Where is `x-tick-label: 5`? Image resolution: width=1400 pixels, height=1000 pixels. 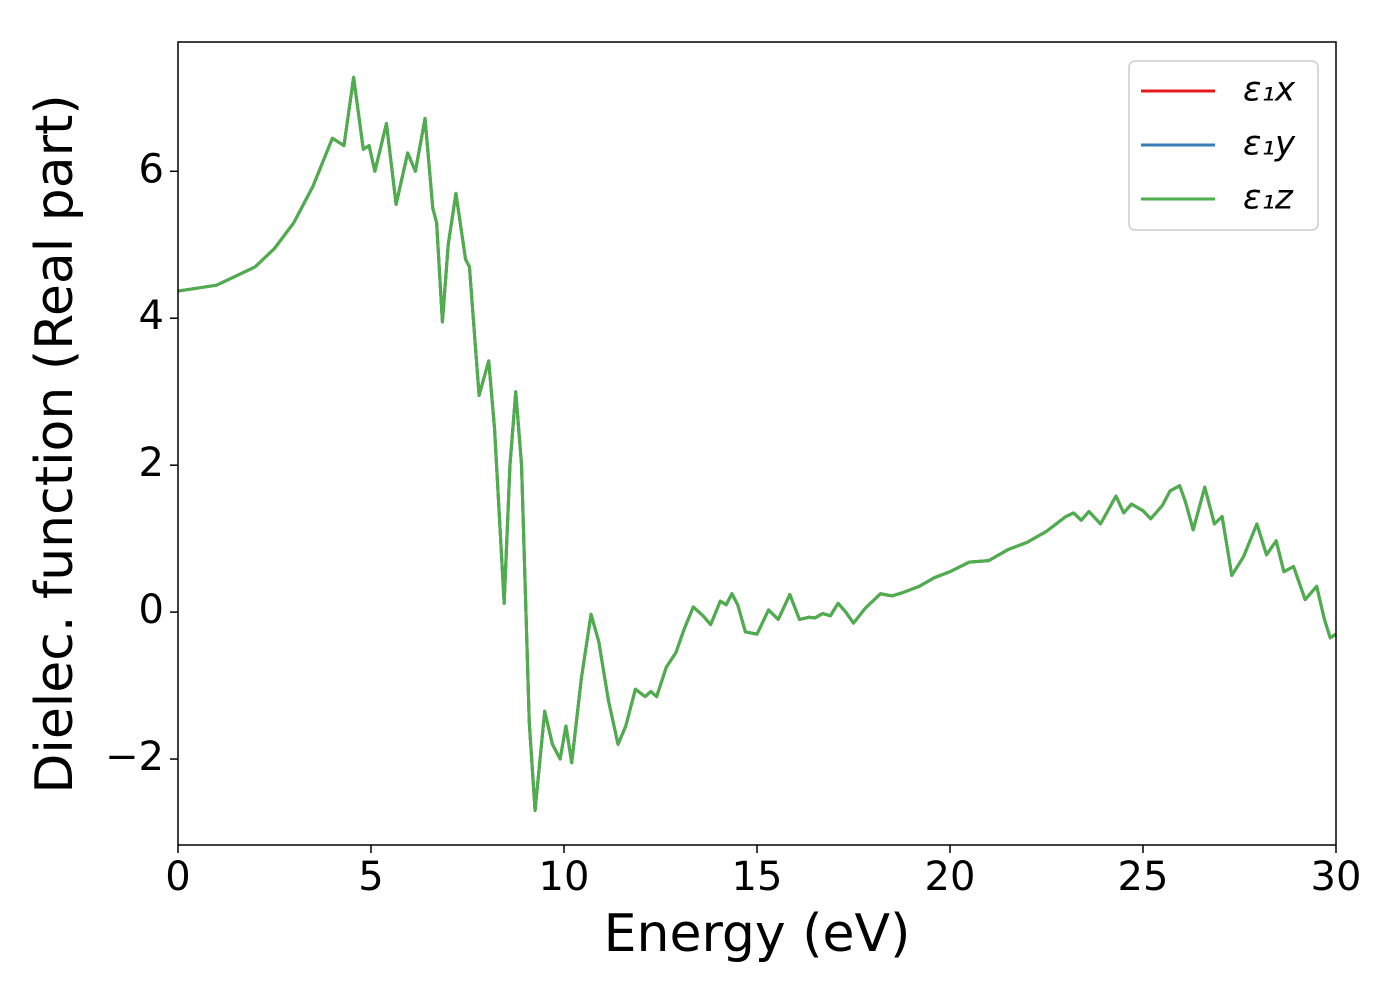 x-tick-label: 5 is located at coordinates (370, 877).